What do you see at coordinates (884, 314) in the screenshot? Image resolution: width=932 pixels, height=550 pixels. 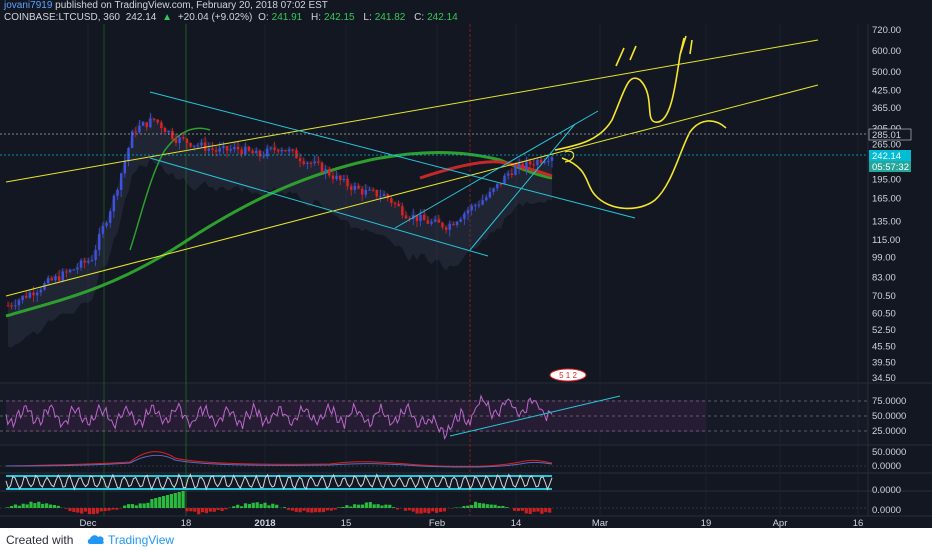 I see `price-axis-label: 60.50` at bounding box center [884, 314].